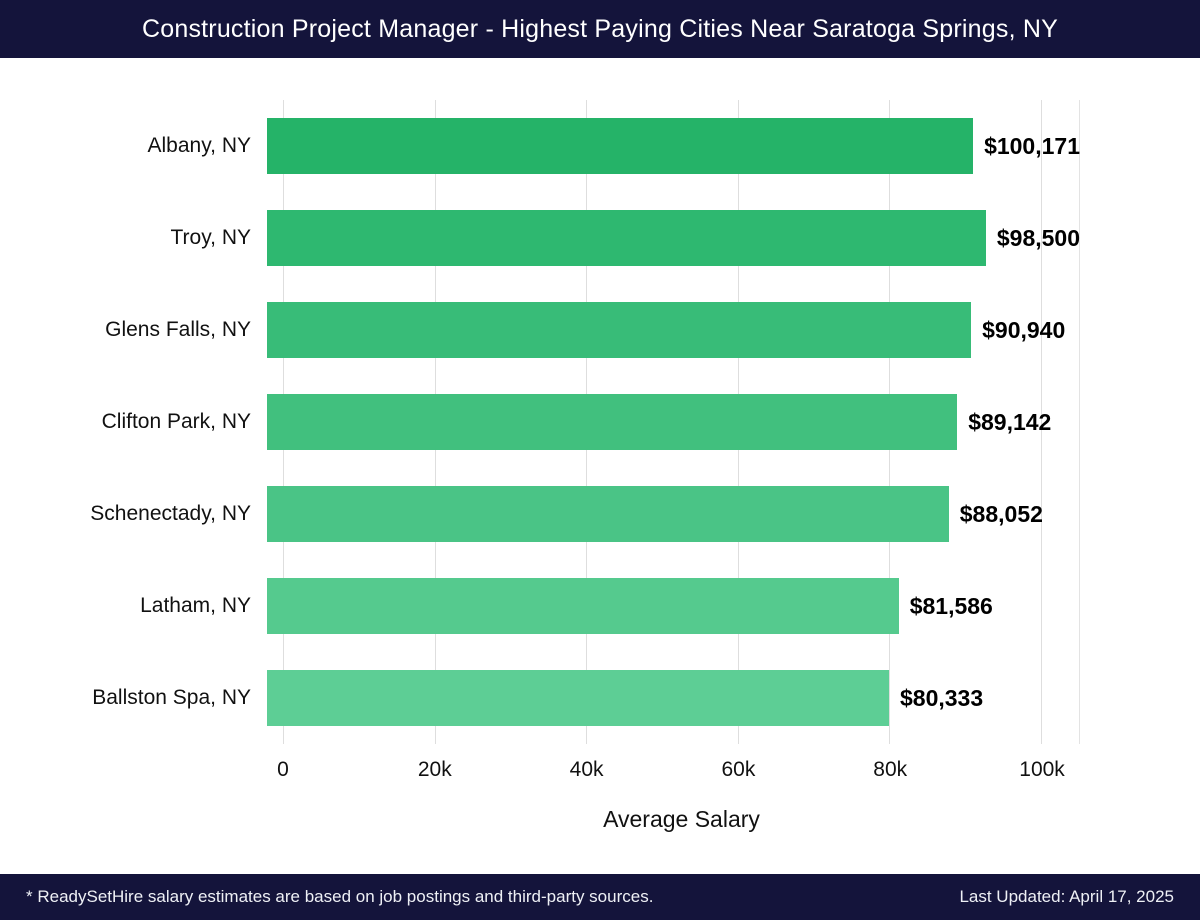 This screenshot has width=1200, height=920. I want to click on x-tick-label: 40k, so click(586, 769).